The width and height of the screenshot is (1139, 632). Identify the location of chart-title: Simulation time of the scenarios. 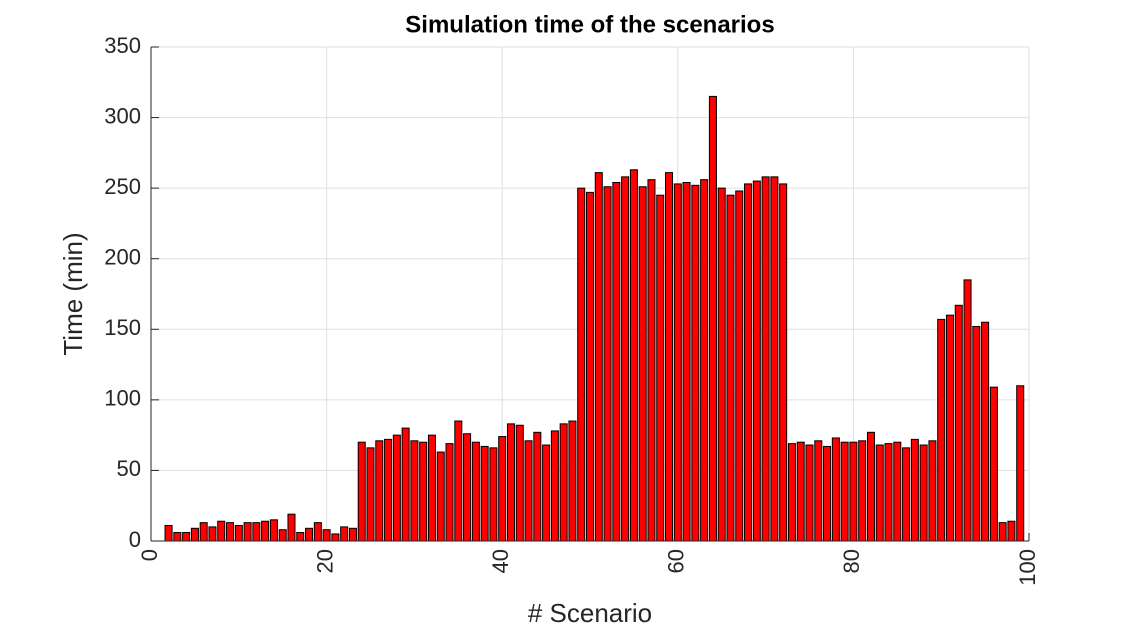
(589, 24).